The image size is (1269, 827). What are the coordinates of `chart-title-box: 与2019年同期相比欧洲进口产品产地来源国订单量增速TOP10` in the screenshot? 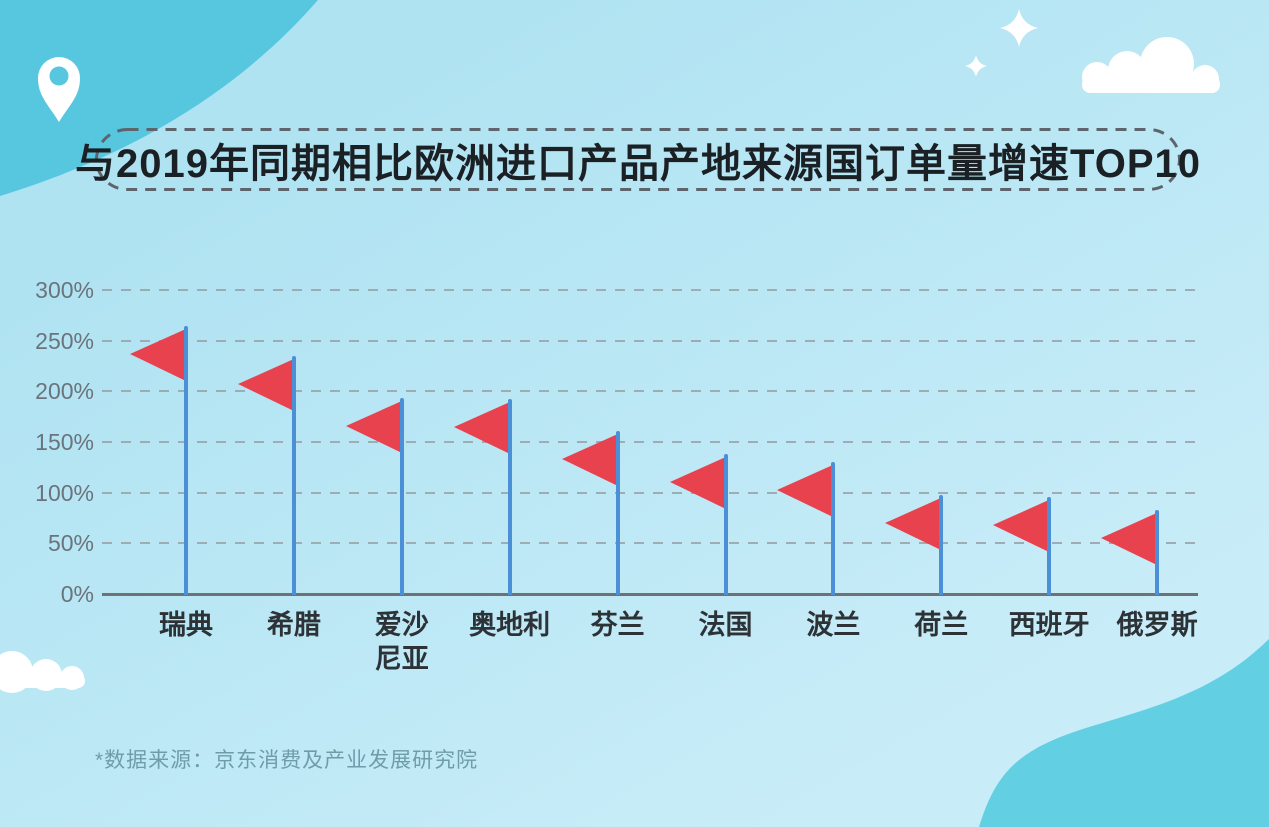 It's located at (637, 159).